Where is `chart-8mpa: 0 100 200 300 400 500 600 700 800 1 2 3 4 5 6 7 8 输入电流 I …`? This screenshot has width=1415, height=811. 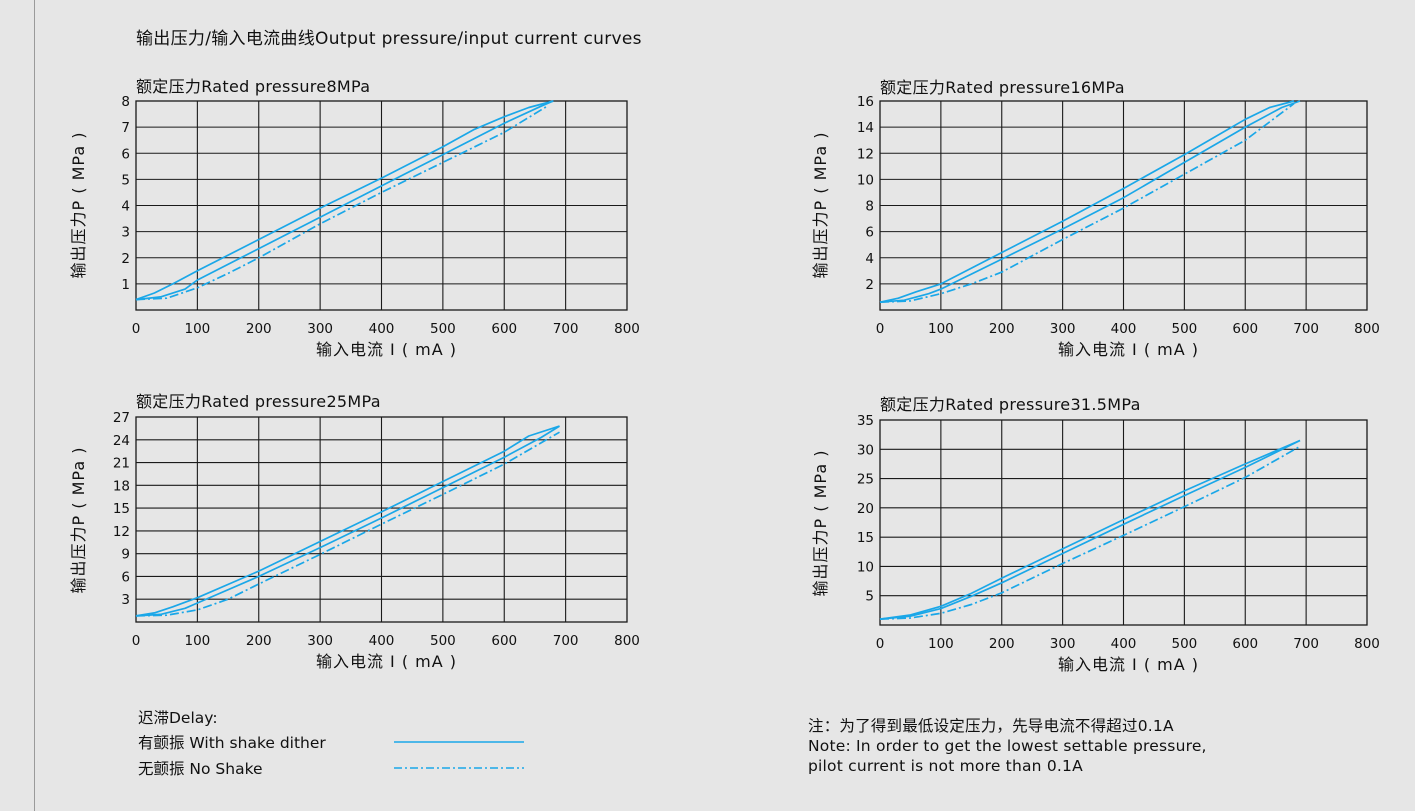 chart-8mpa: 0 100 200 300 400 500 600 700 800 1 2 3 4 5 6 7 8 输入电流 I … is located at coordinates (354, 226).